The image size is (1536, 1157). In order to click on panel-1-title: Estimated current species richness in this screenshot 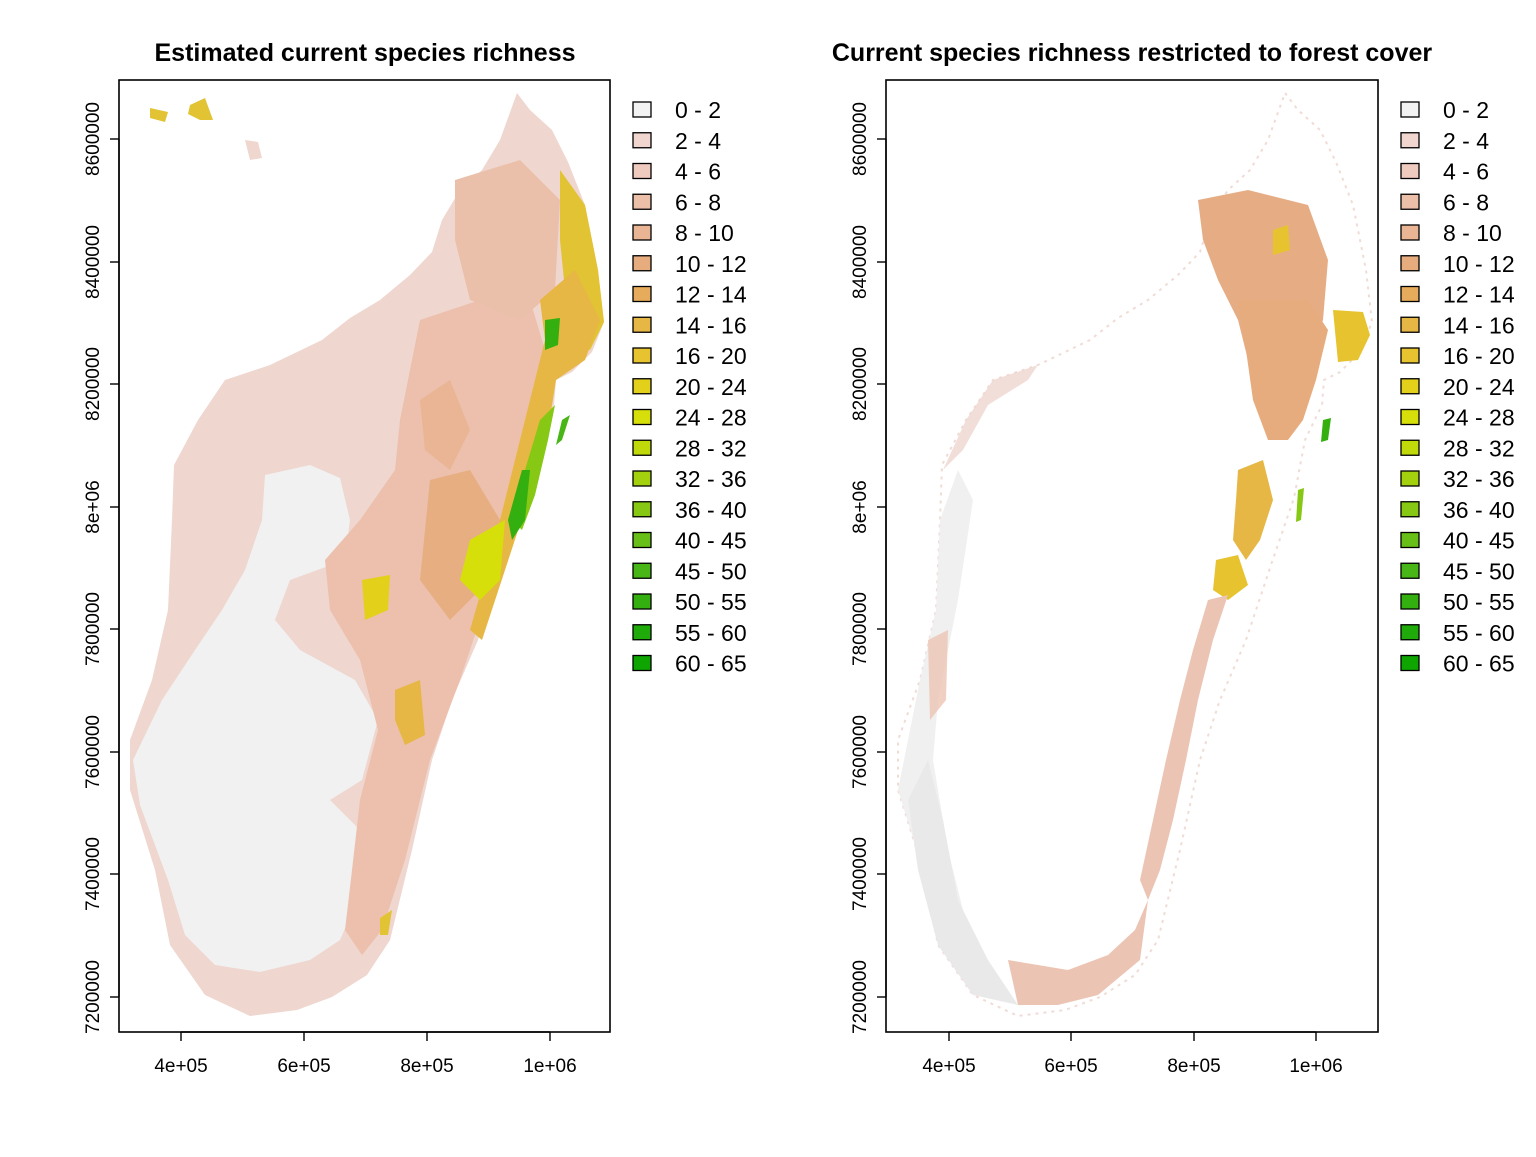, I will do `click(364, 53)`.